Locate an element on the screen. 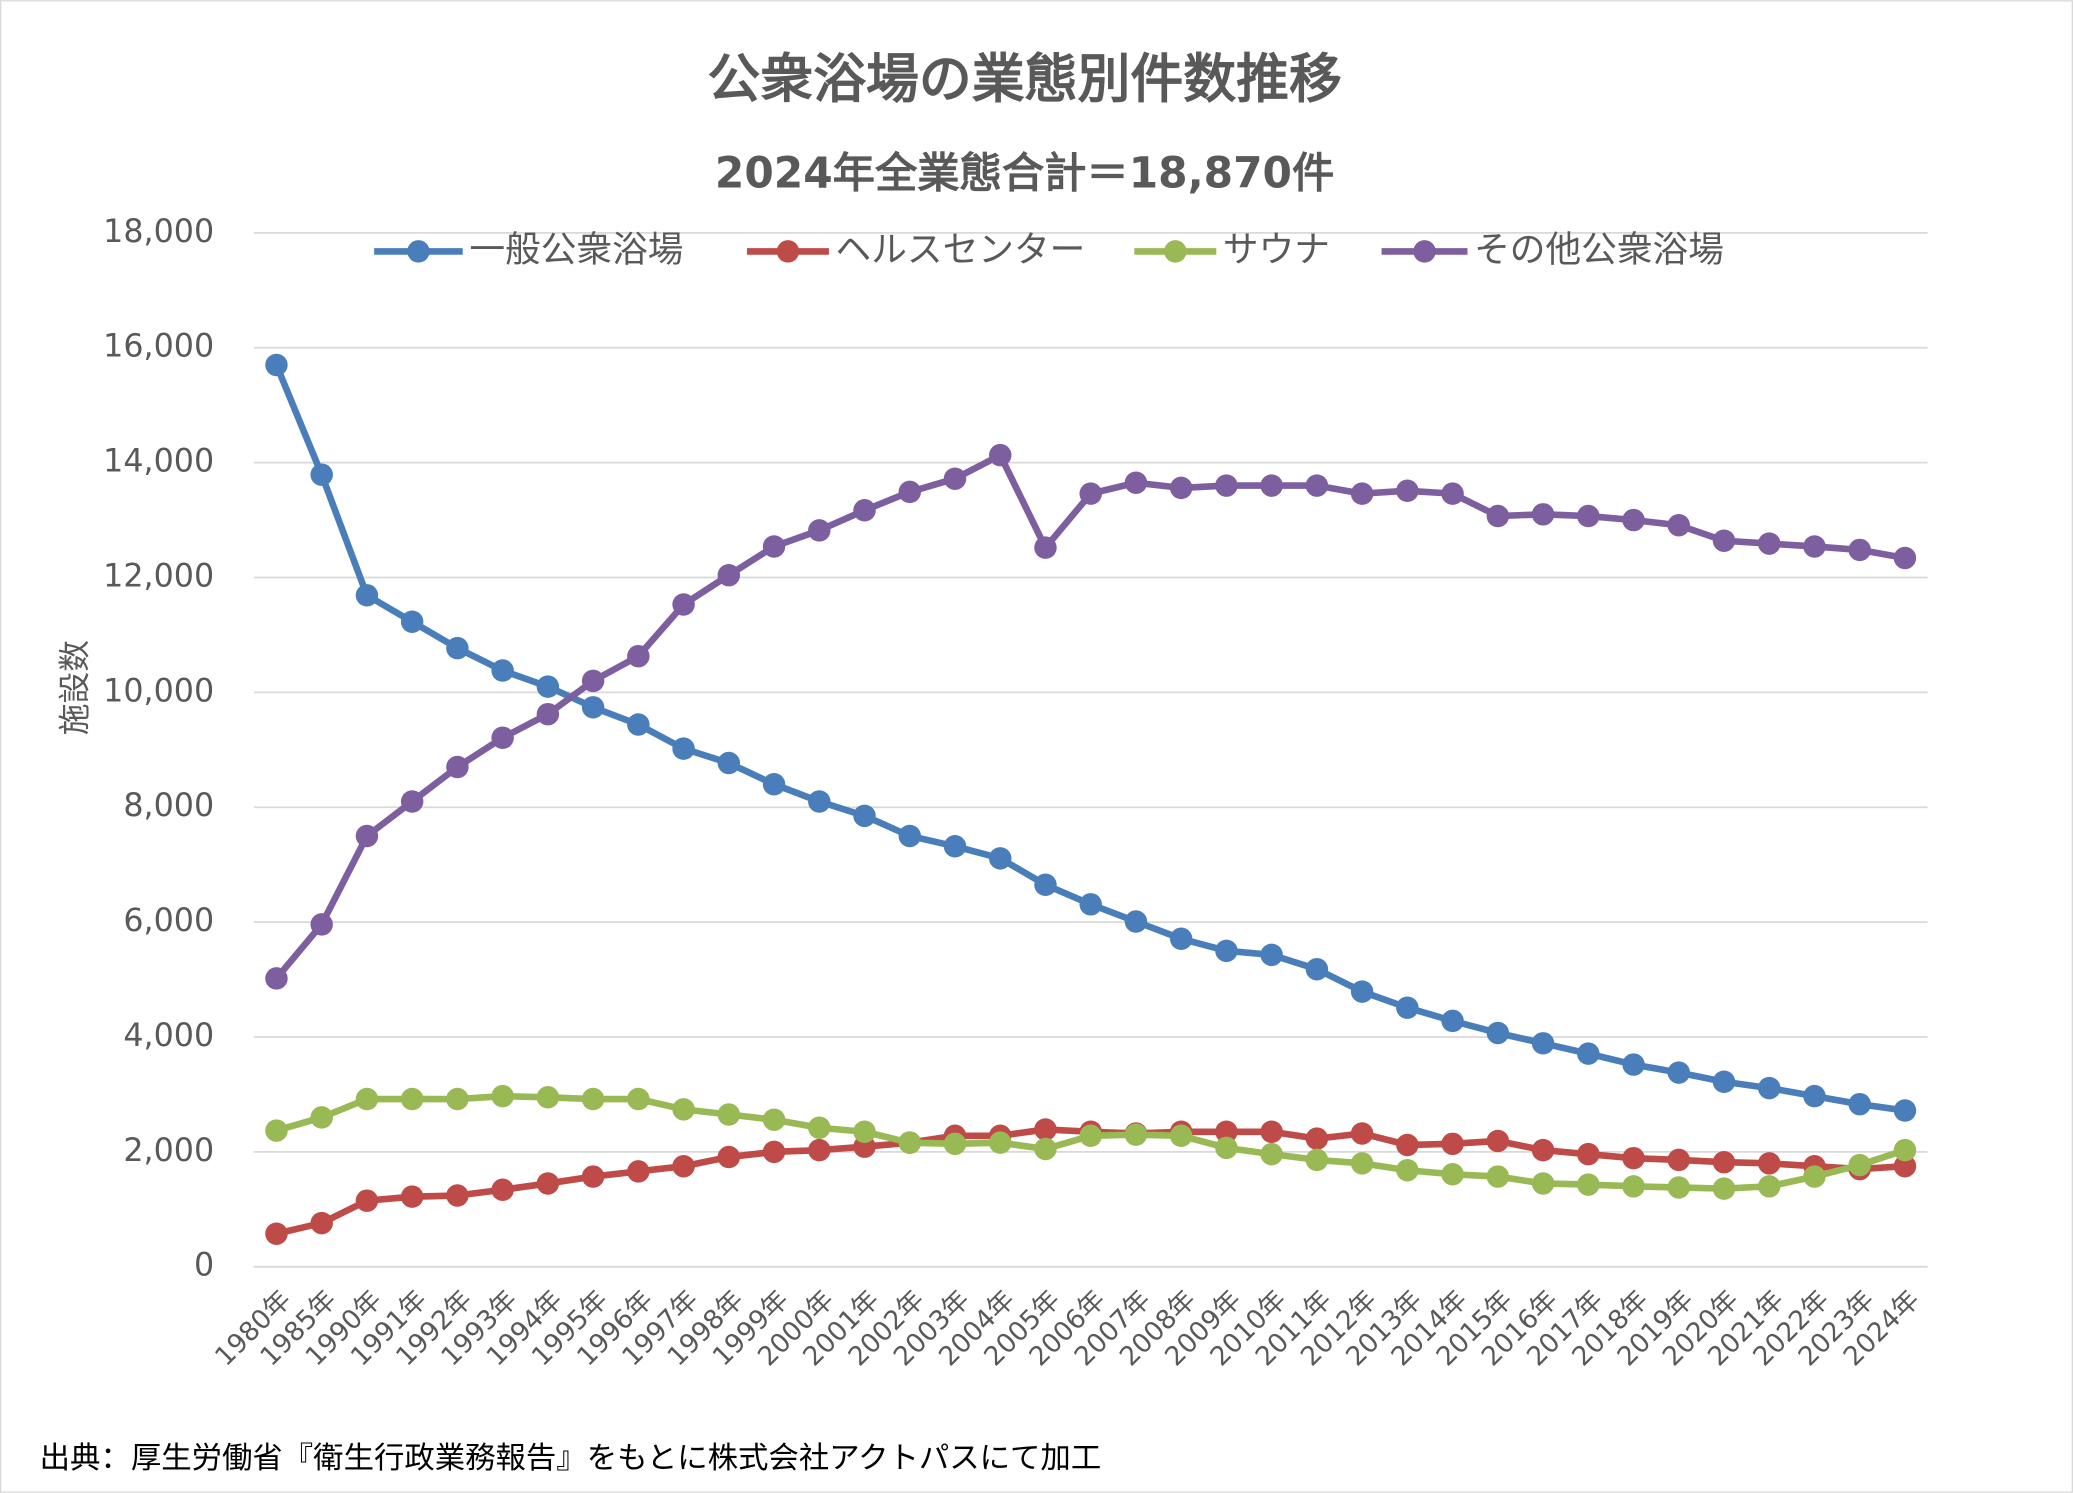  y-tick-label: 18,000 is located at coordinates (158, 232).